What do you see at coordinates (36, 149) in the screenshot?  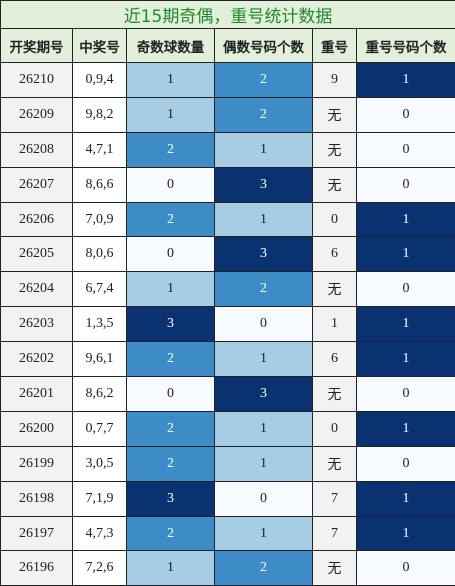 I see `table-cell: 26208` at bounding box center [36, 149].